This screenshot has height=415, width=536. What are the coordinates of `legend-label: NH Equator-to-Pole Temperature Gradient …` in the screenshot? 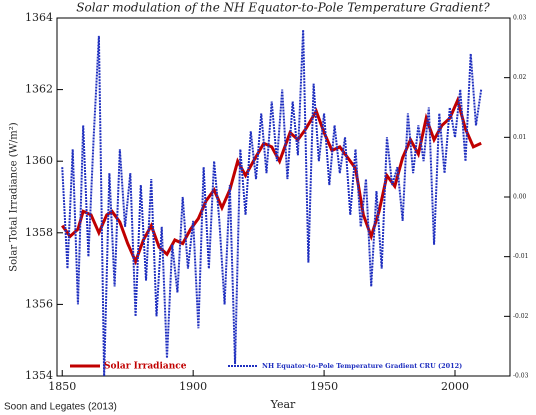 It's located at (362, 366).